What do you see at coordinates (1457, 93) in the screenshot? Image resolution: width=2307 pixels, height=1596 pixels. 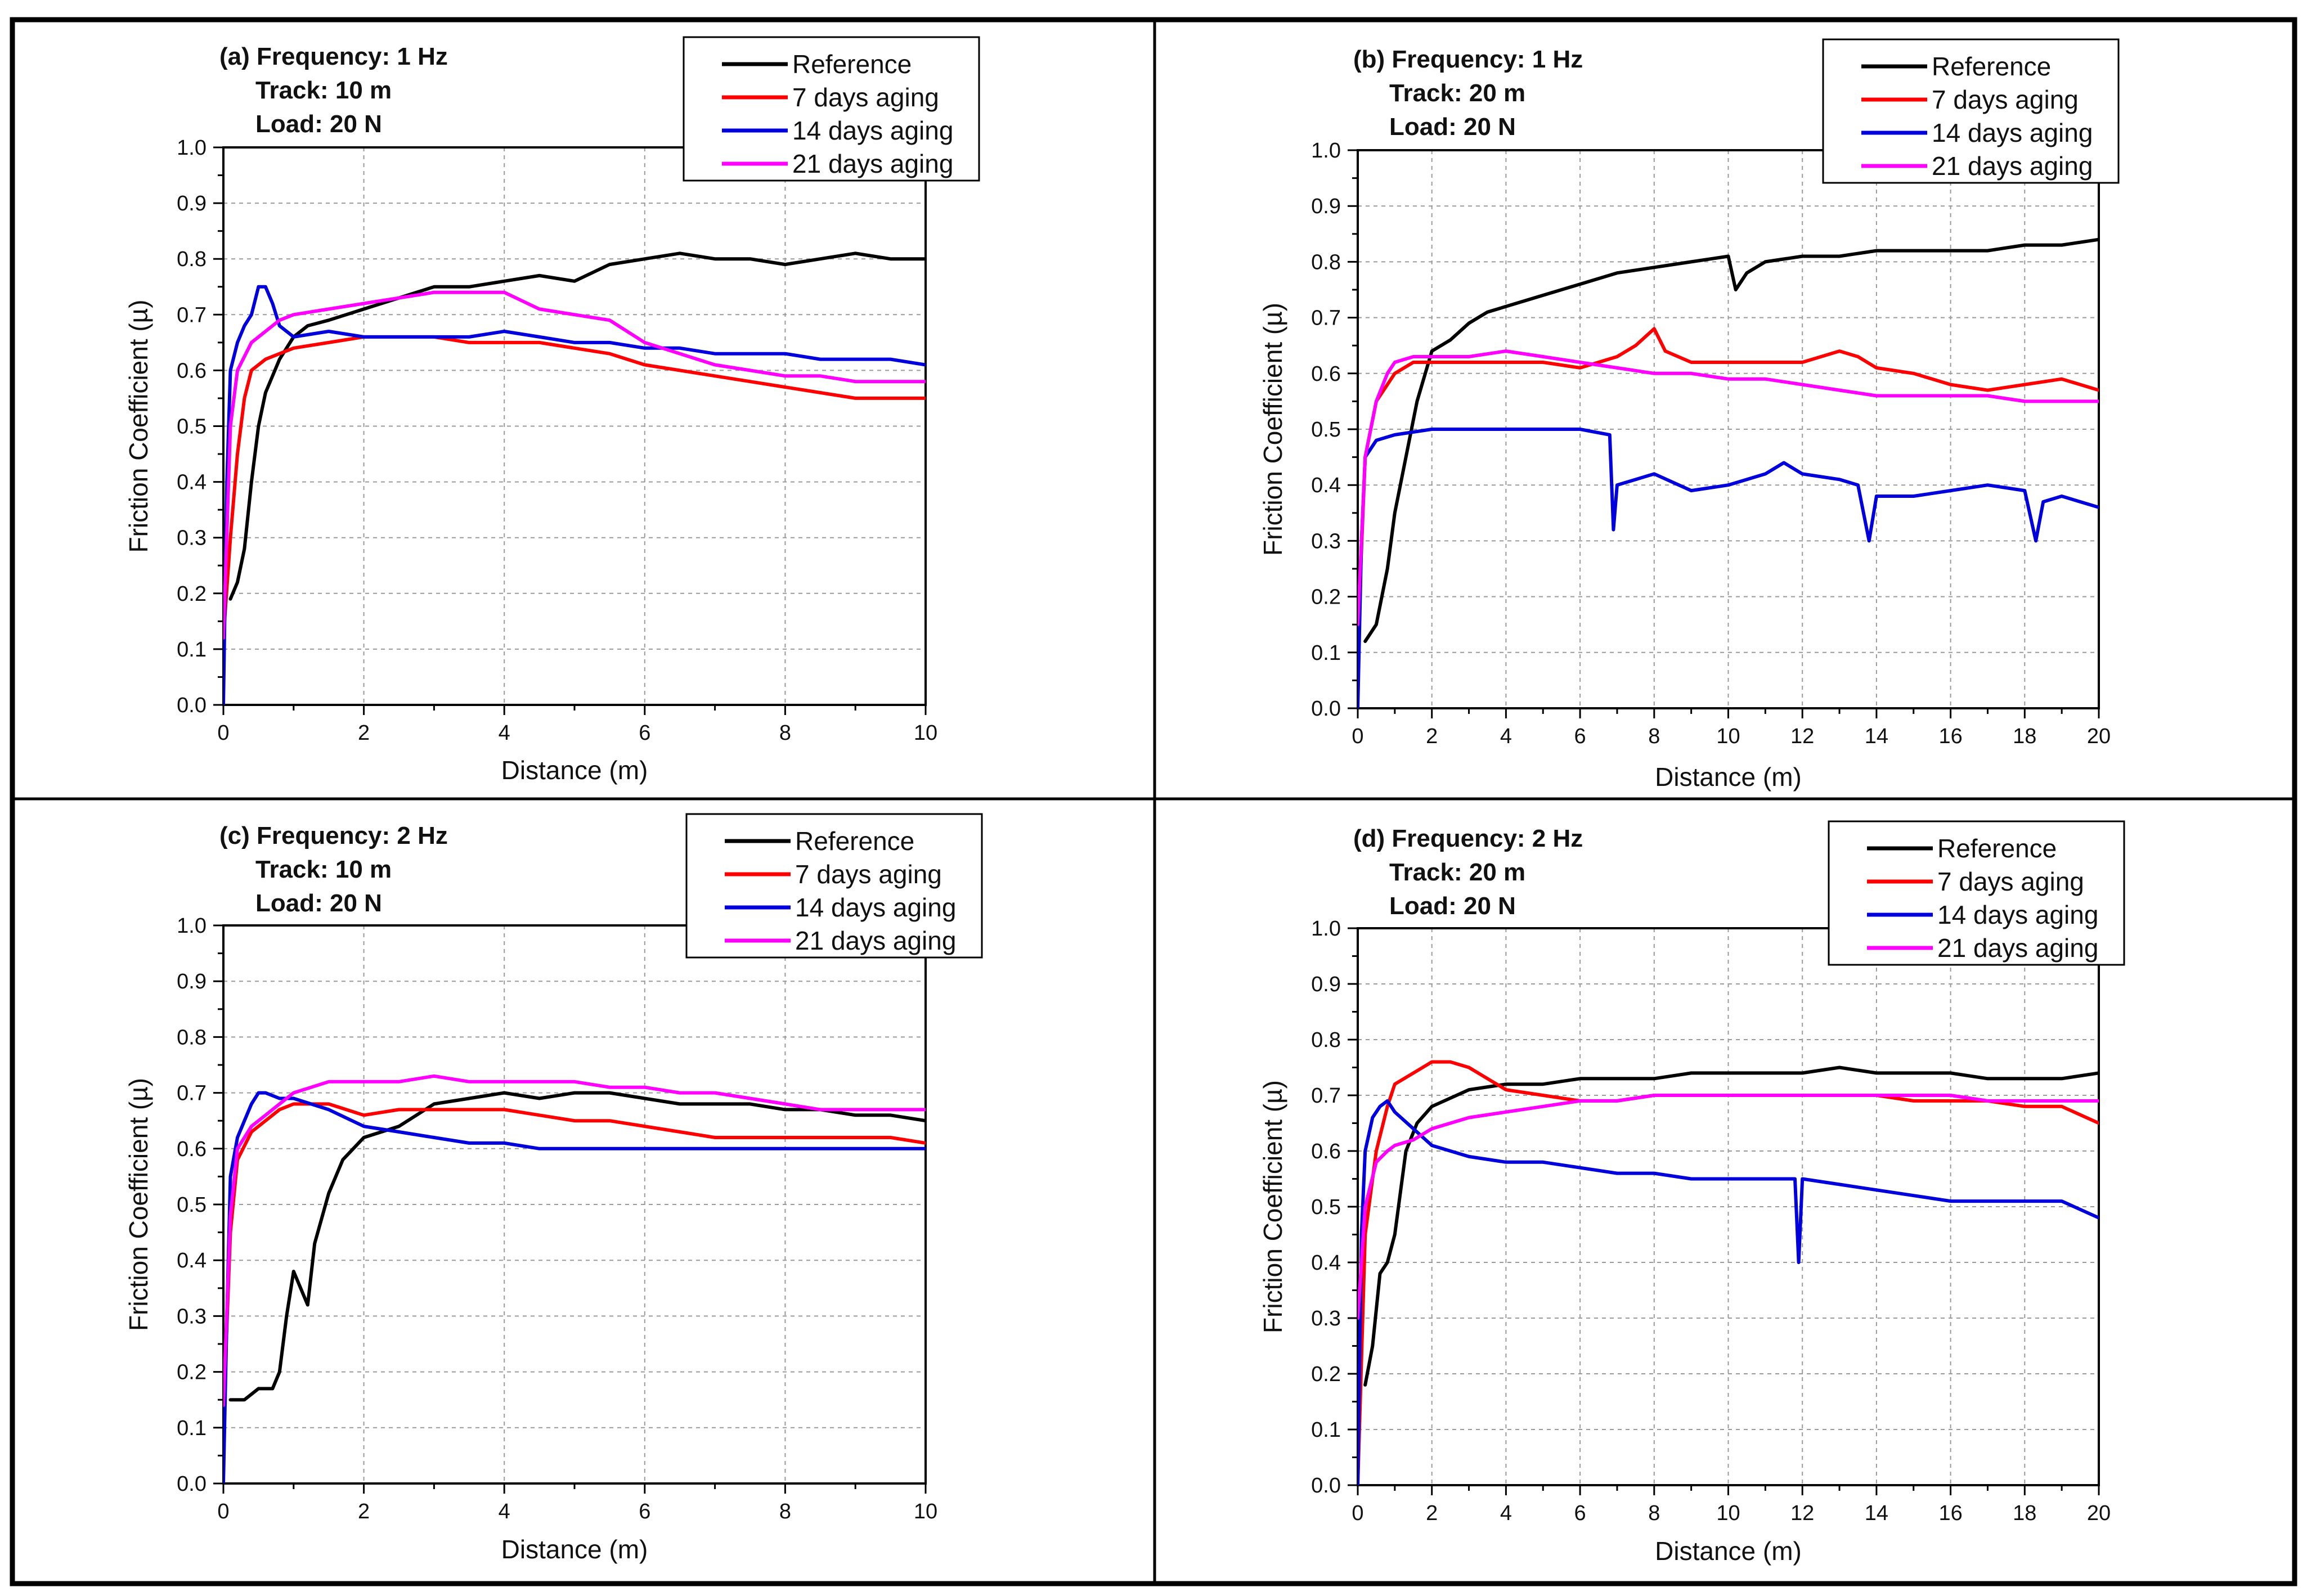 I see `panel-subtitle: Track: 20 m` at bounding box center [1457, 93].